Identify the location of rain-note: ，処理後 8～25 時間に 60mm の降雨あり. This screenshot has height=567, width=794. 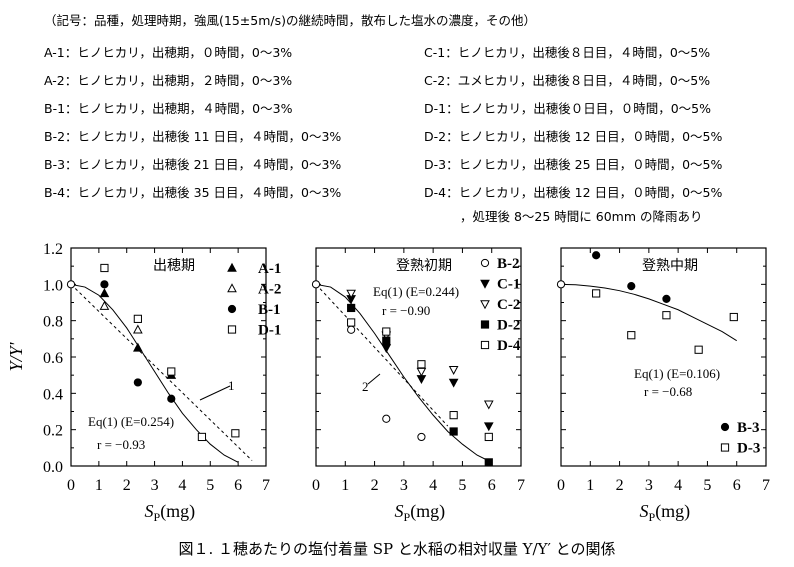
(581, 216).